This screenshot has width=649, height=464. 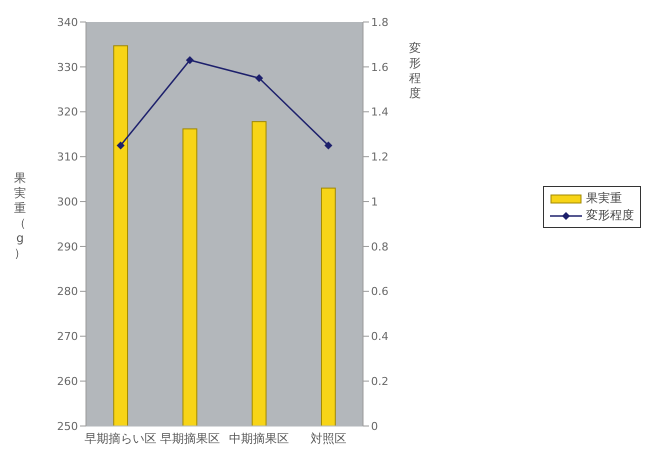 What do you see at coordinates (379, 112) in the screenshot?
I see `y2-tick-label: 1.4` at bounding box center [379, 112].